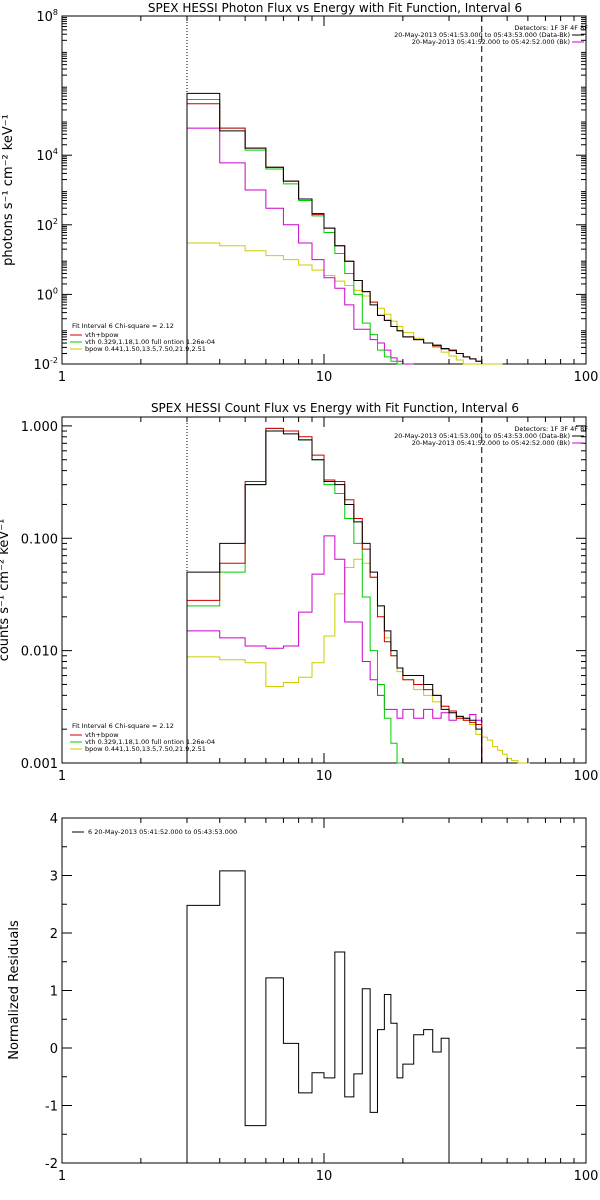 Image resolution: width=600 pixels, height=1200 pixels. I want to click on count-thbpow-series, so click(334, 595).